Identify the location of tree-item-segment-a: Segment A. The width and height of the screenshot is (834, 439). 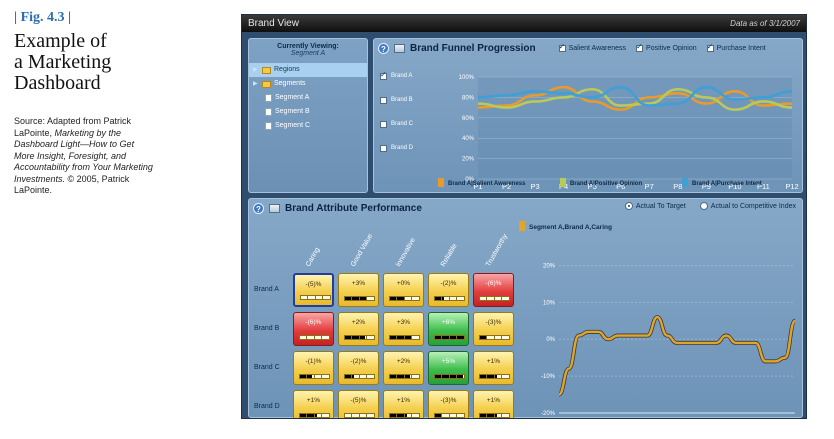
(308, 98).